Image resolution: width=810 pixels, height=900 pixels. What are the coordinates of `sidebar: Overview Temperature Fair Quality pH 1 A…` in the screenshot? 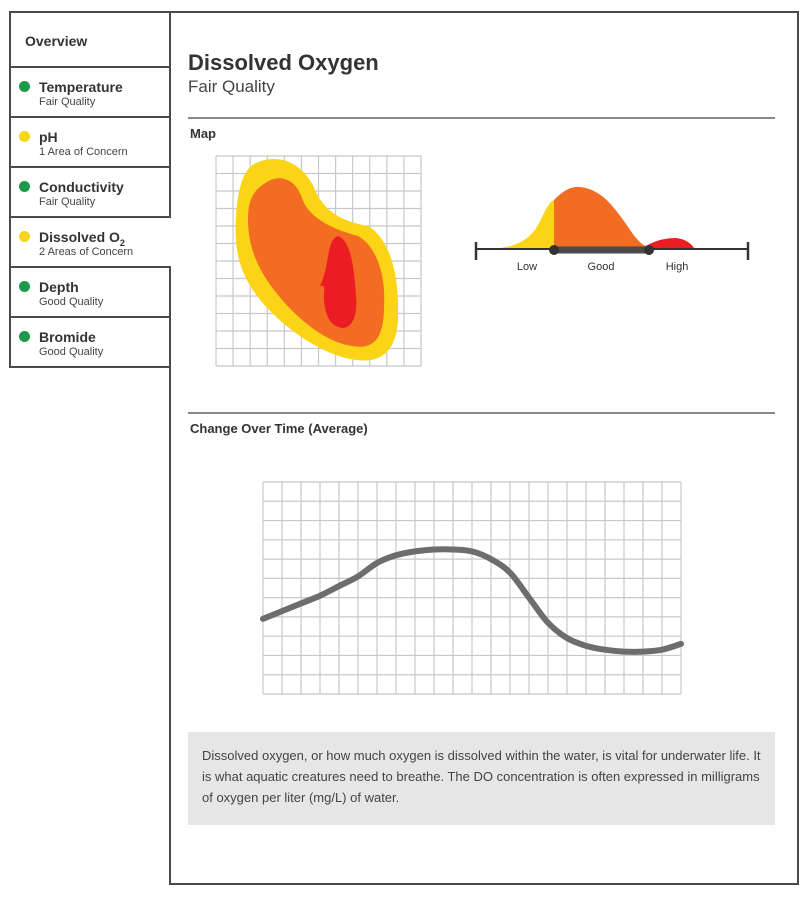 It's located at (90, 189).